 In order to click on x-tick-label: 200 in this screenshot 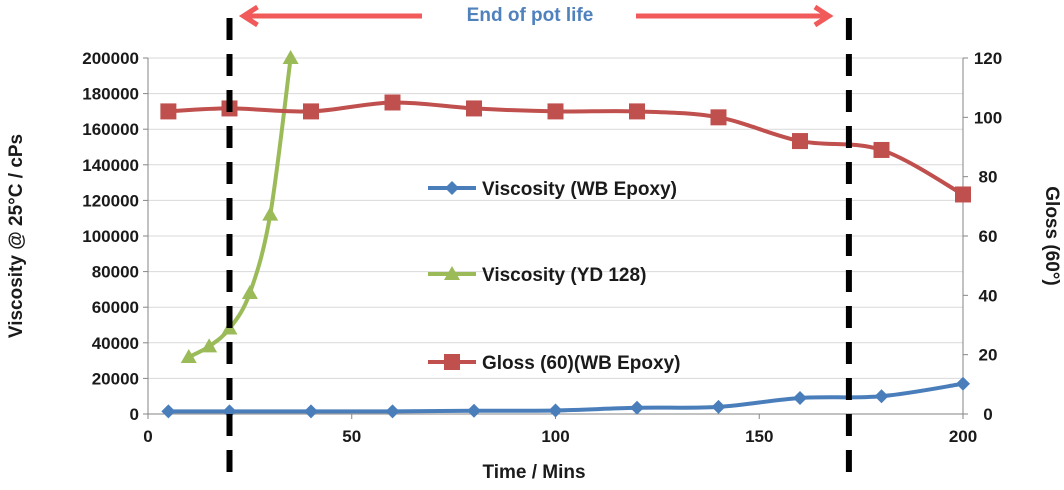, I will do `click(963, 436)`.